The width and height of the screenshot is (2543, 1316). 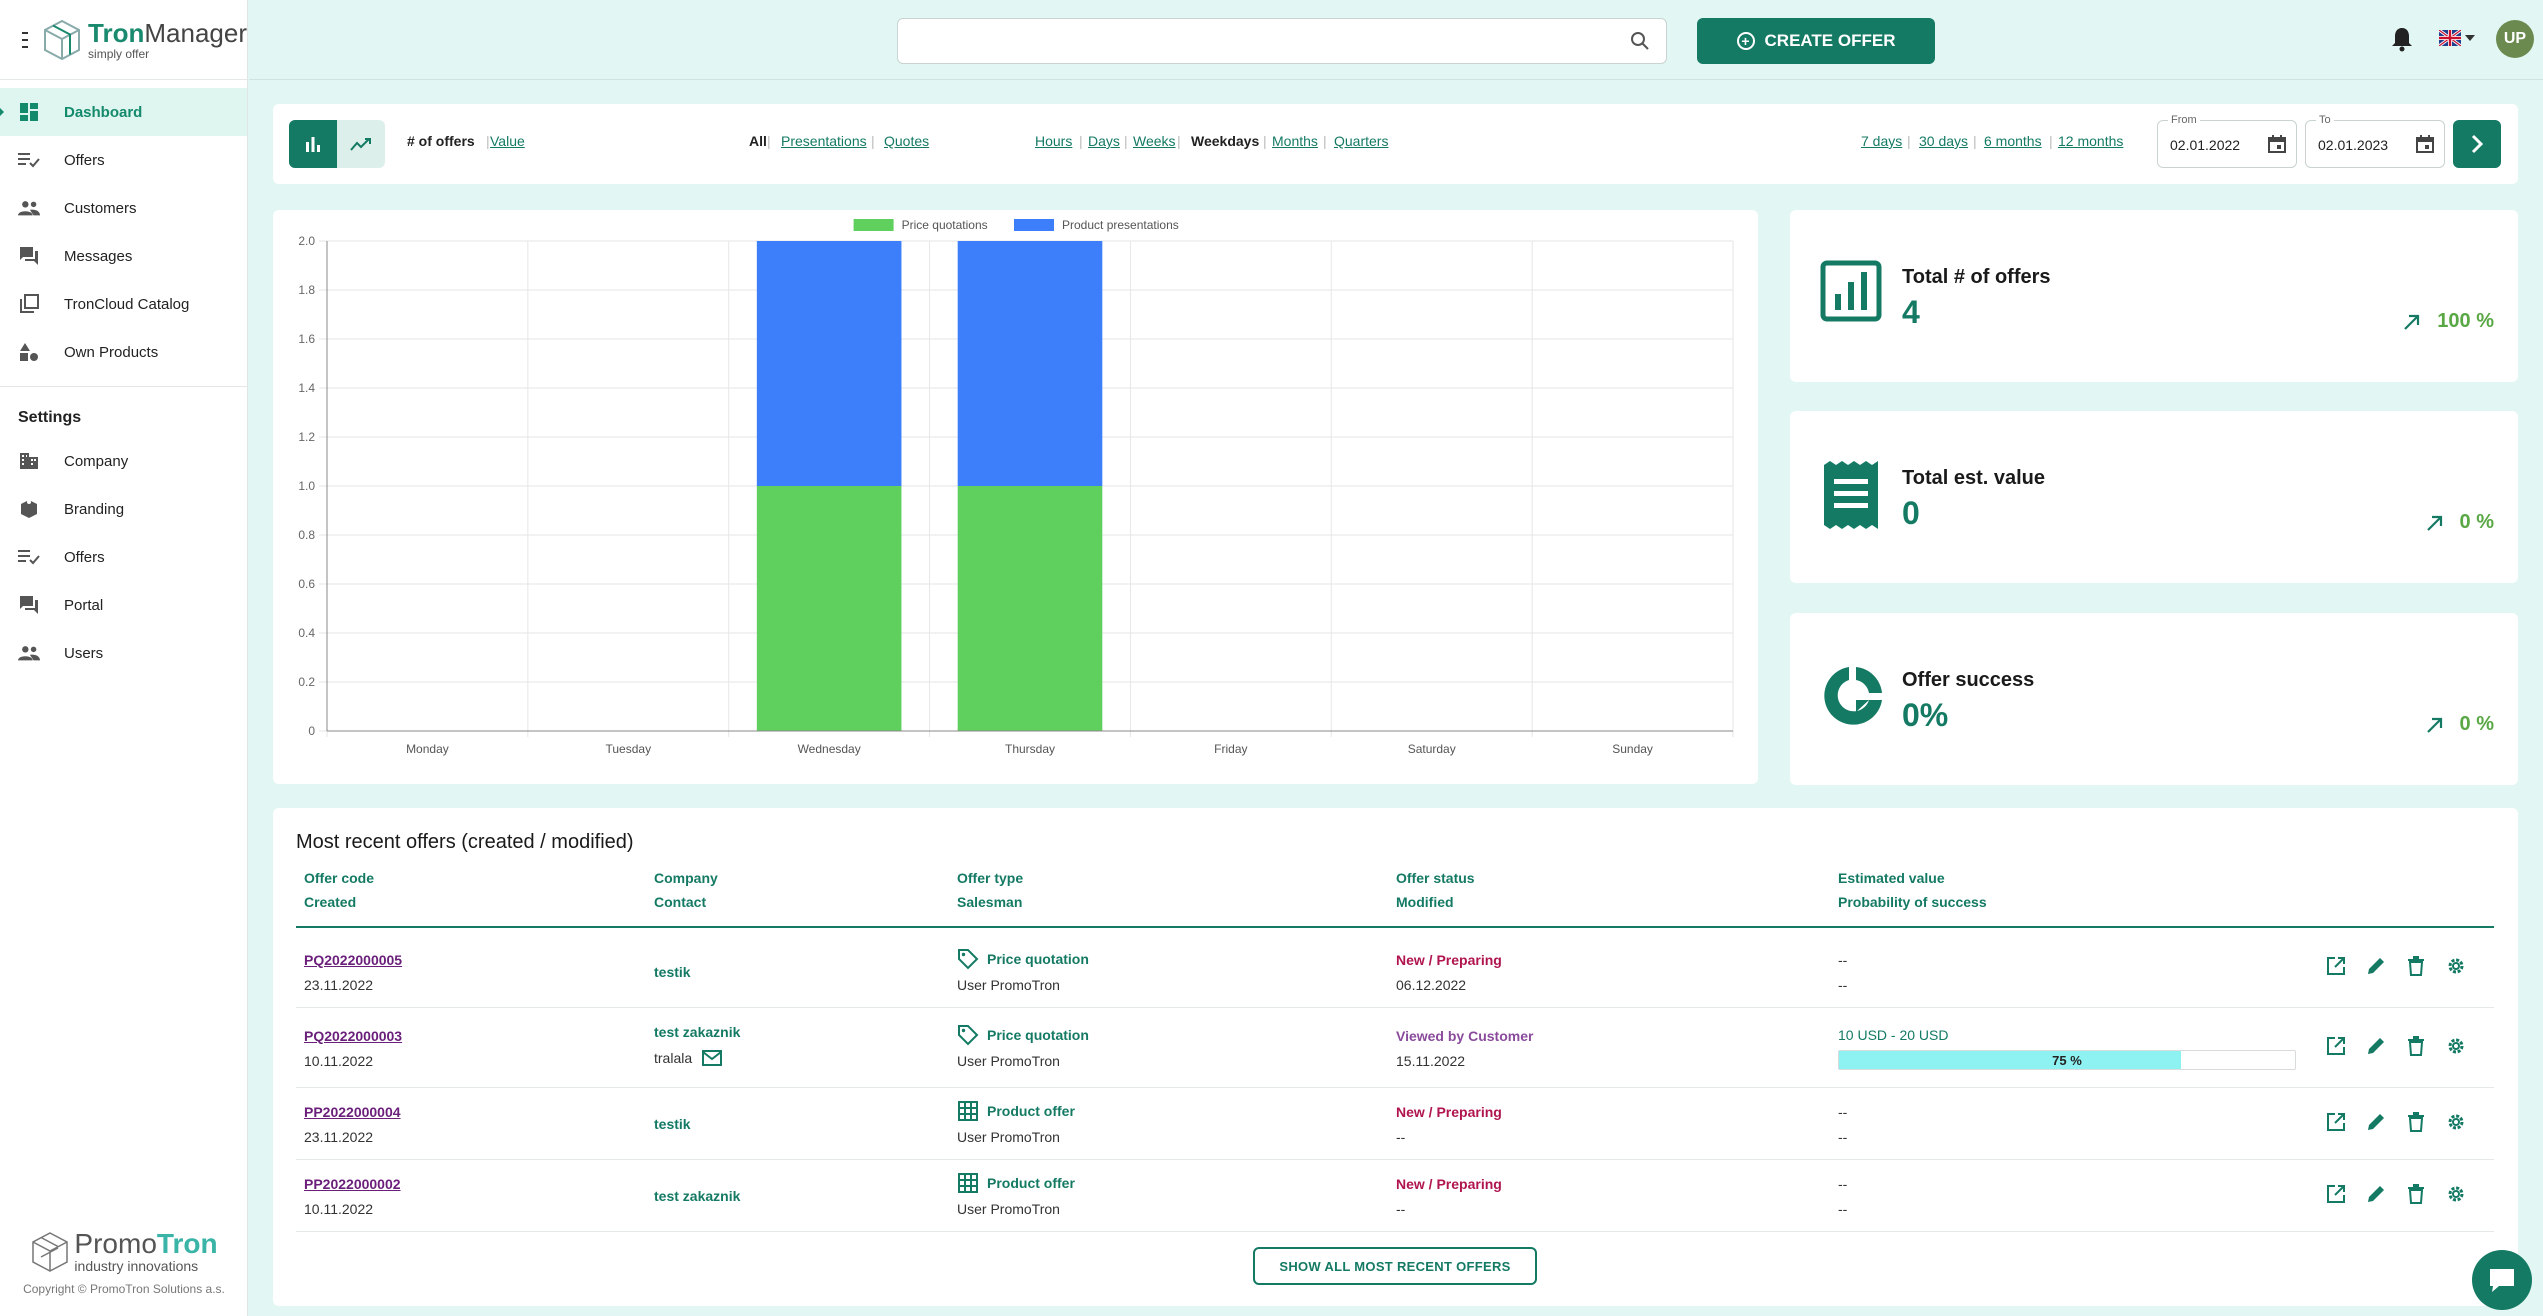 I want to click on app-logo: TronManager simply offer, so click(x=144, y=40).